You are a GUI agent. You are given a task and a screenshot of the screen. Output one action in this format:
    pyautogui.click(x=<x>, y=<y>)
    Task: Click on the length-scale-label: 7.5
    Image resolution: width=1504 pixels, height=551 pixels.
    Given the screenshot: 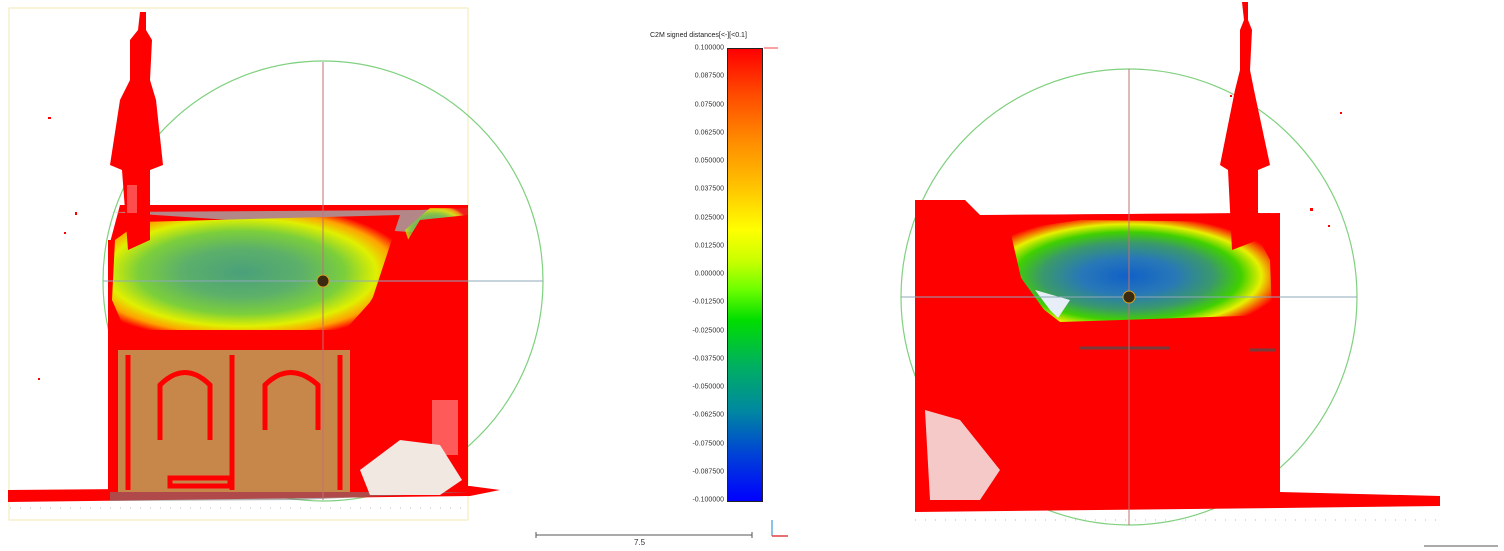 What is the action you would take?
    pyautogui.click(x=640, y=542)
    